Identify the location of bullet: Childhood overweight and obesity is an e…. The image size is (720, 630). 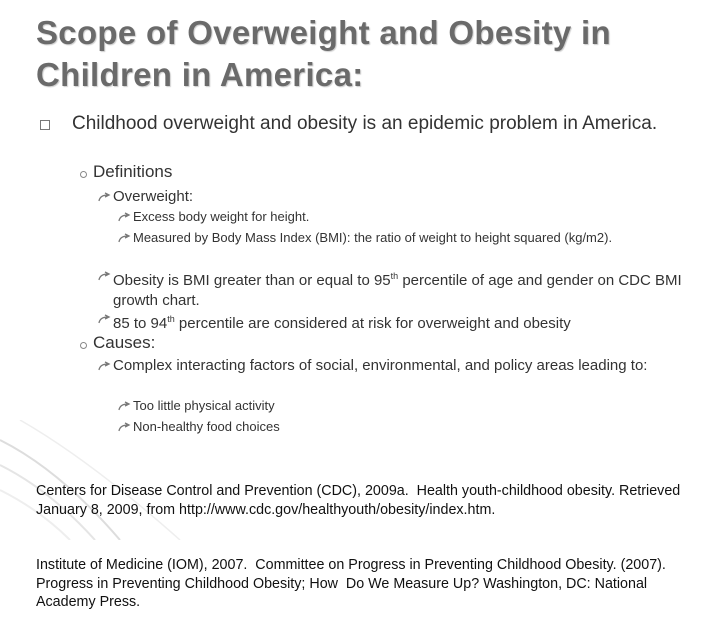
(365, 123).